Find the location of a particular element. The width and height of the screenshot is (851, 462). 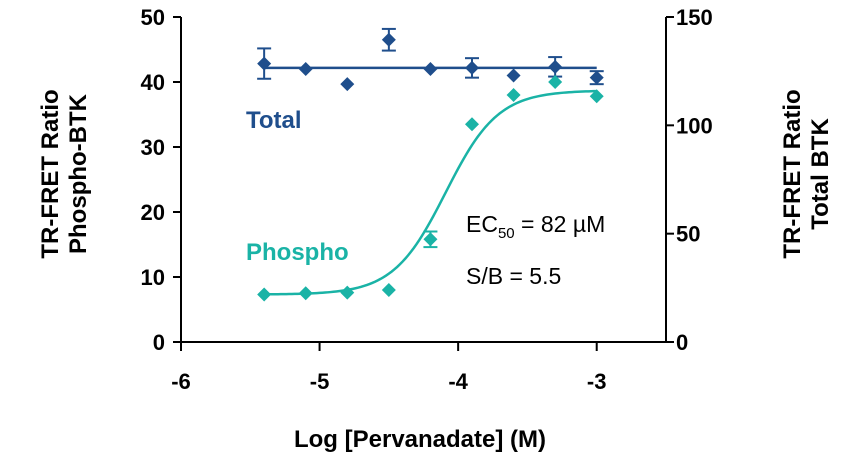

x-tick-label: -3 is located at coordinates (597, 381).